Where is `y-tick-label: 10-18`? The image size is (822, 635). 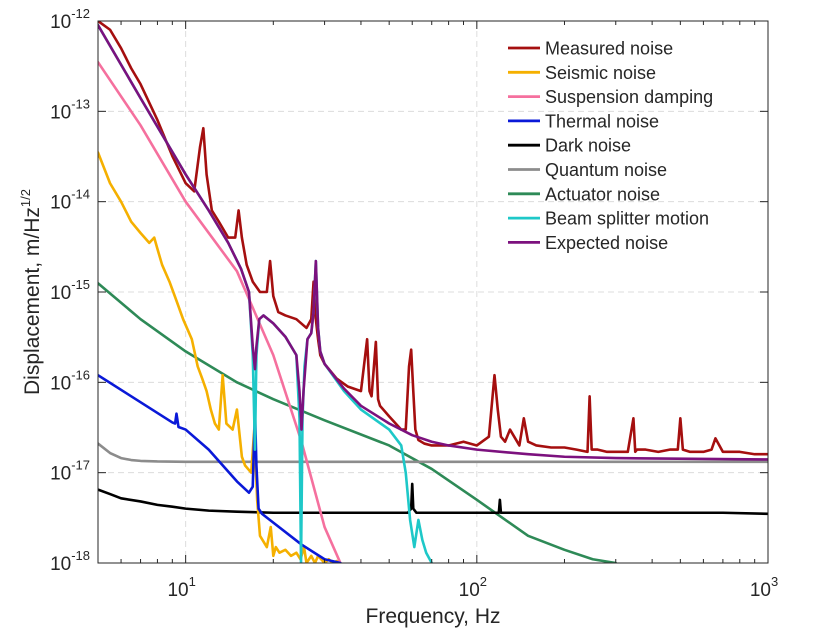
y-tick-label: 10-18 is located at coordinates (70, 561).